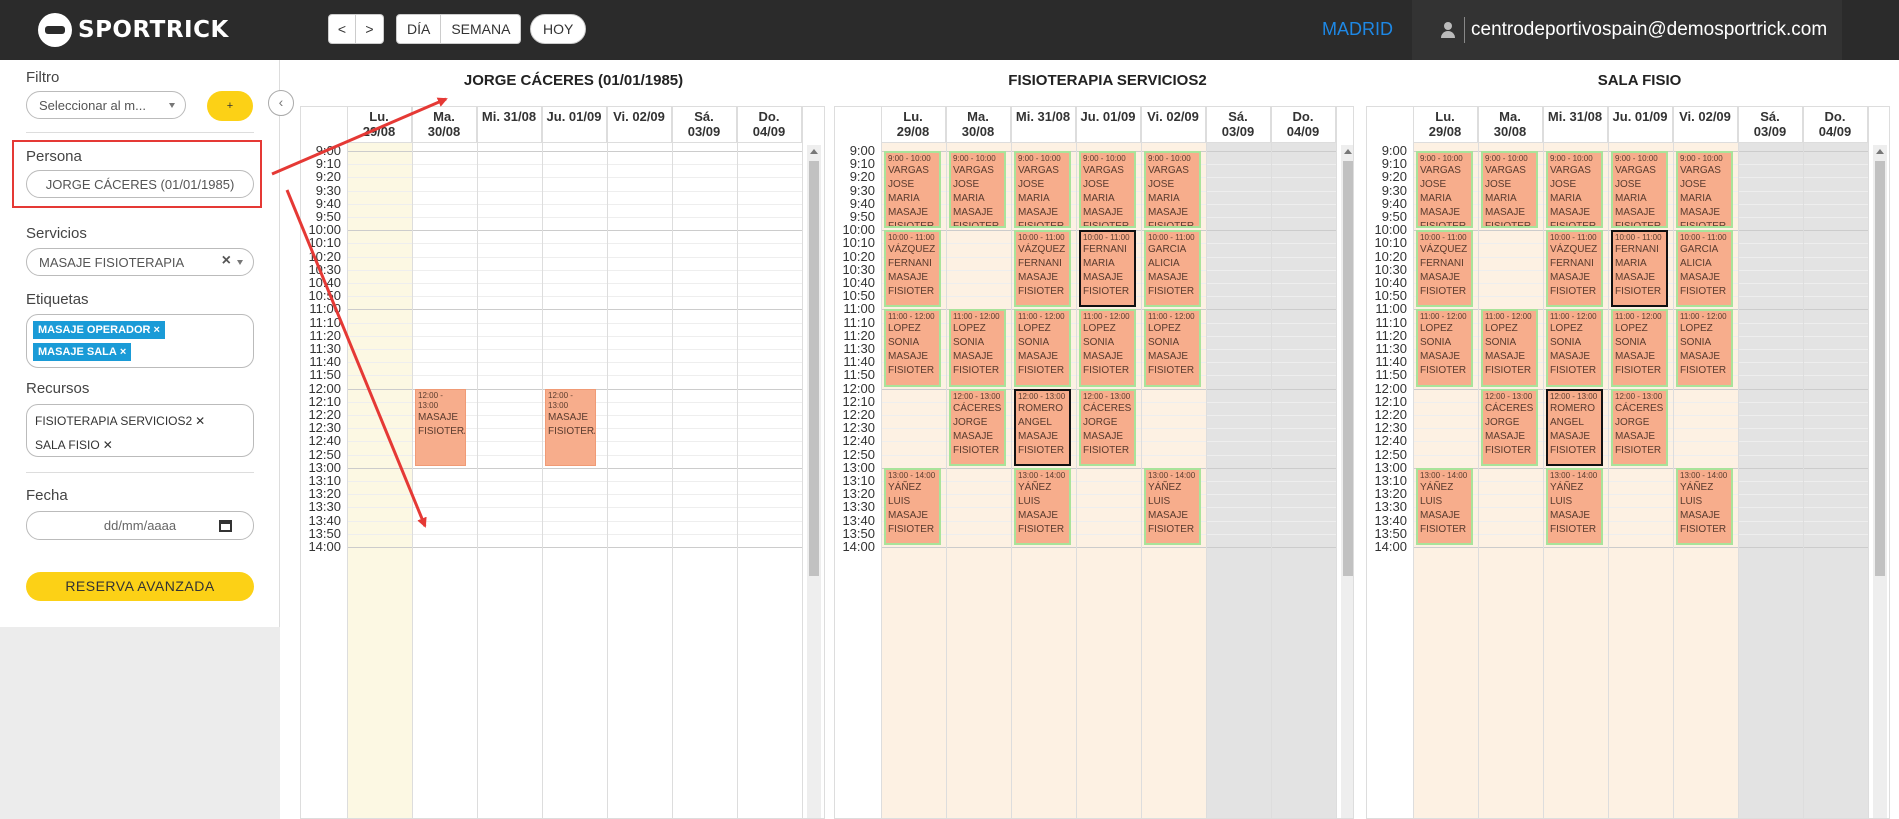  Describe the element at coordinates (419, 29) in the screenshot. I see `day-view-button: DÍA` at that location.